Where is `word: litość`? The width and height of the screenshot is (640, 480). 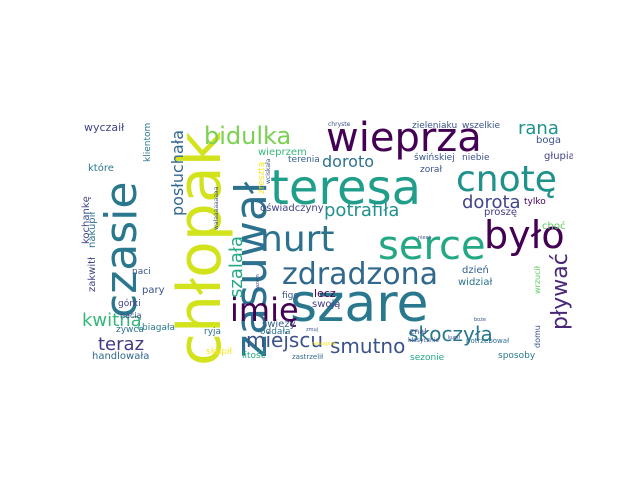
word: litość is located at coordinates (254, 356).